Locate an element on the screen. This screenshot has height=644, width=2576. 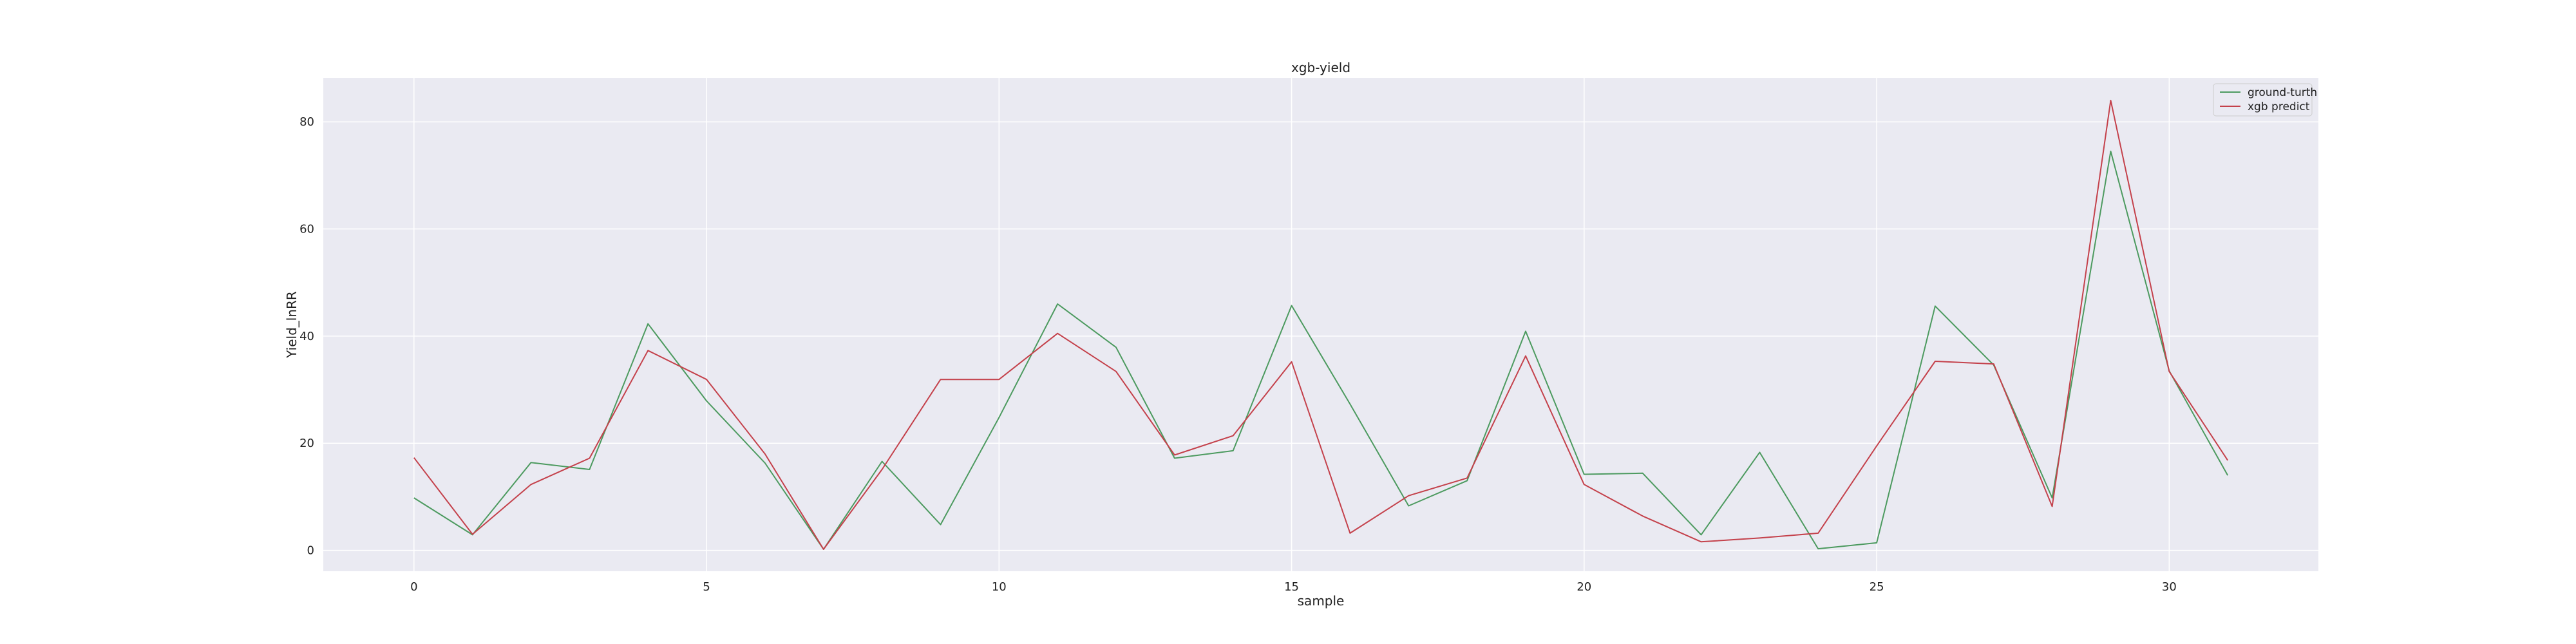
y-tick-label: 40 is located at coordinates (306, 336).